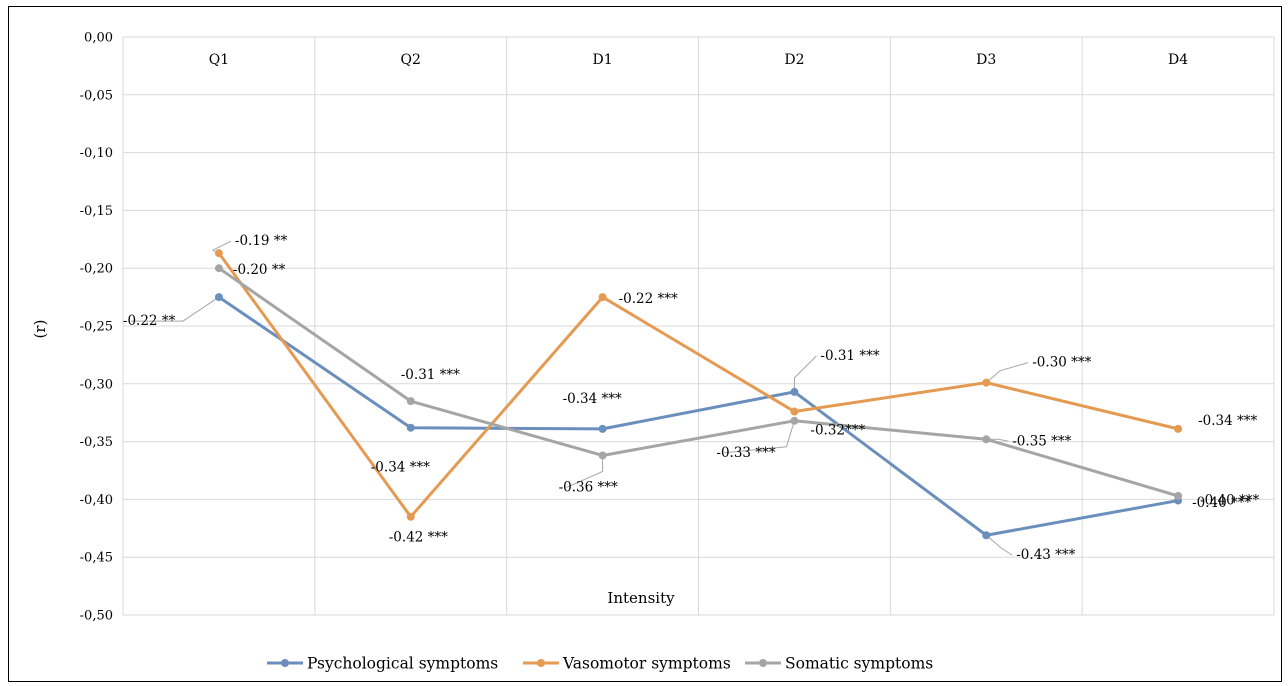  I want to click on legend-label: Somatic symptoms, so click(859, 664).